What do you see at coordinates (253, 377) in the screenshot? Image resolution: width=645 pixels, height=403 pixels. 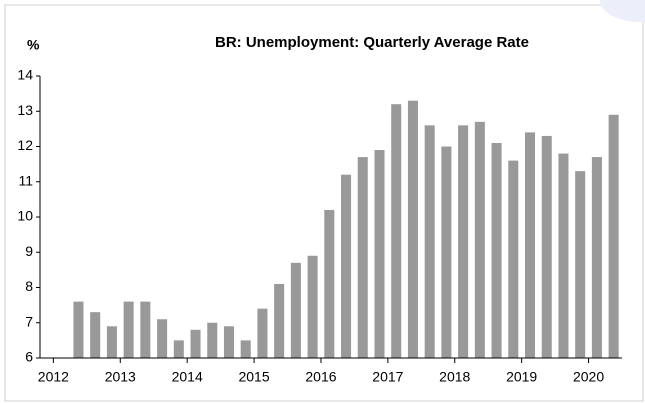 I see `x-tick-label: 2015` at bounding box center [253, 377].